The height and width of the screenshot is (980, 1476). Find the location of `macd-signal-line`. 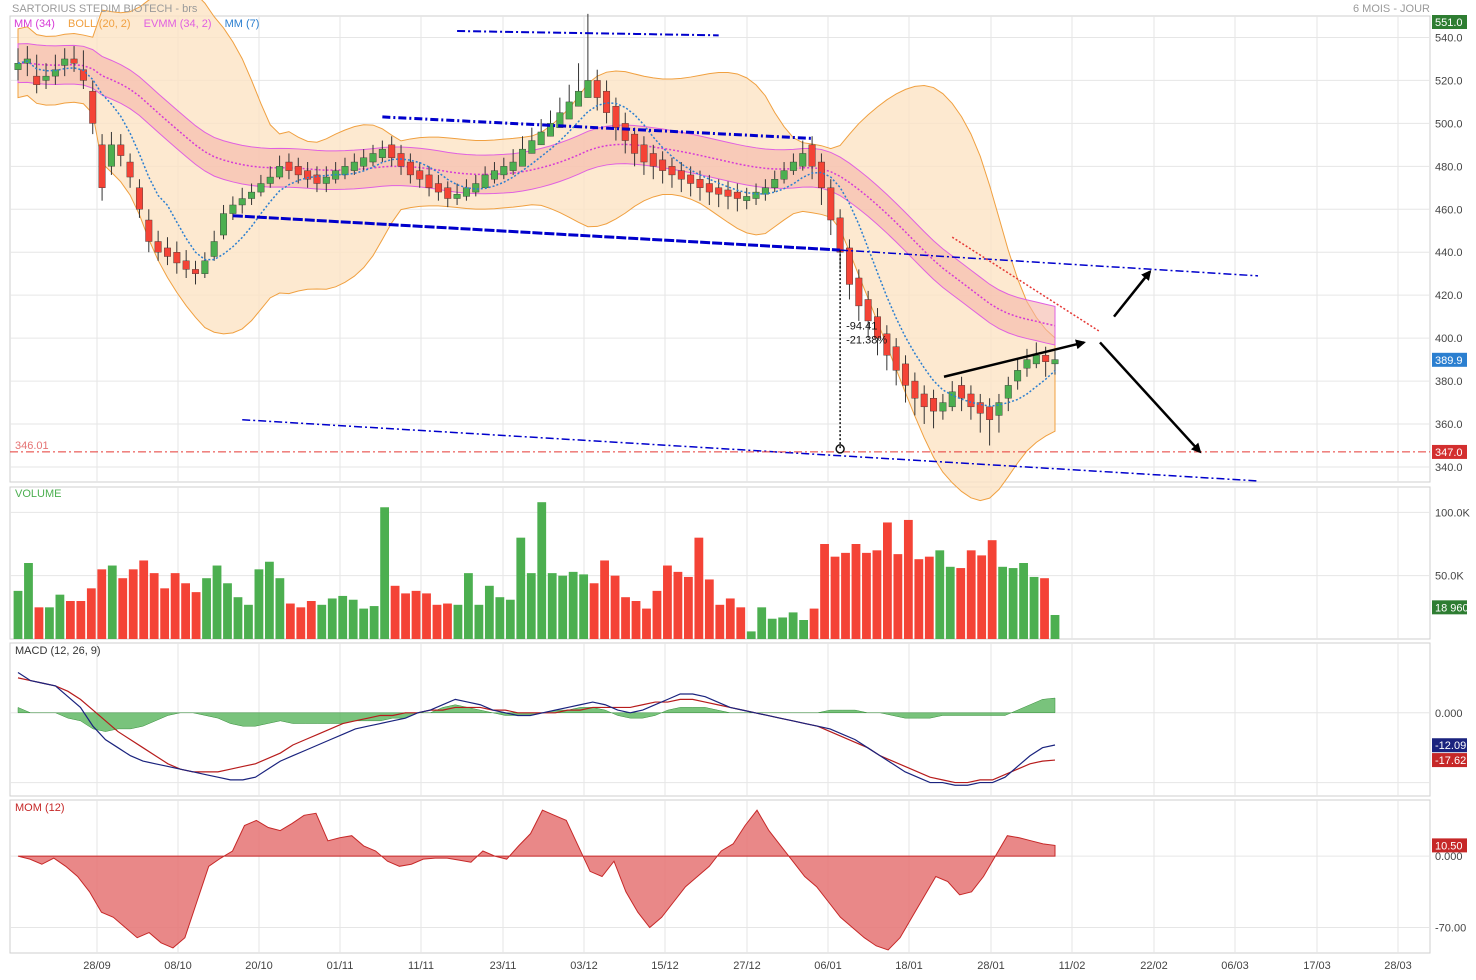

macd-signal-line is located at coordinates (536, 730).